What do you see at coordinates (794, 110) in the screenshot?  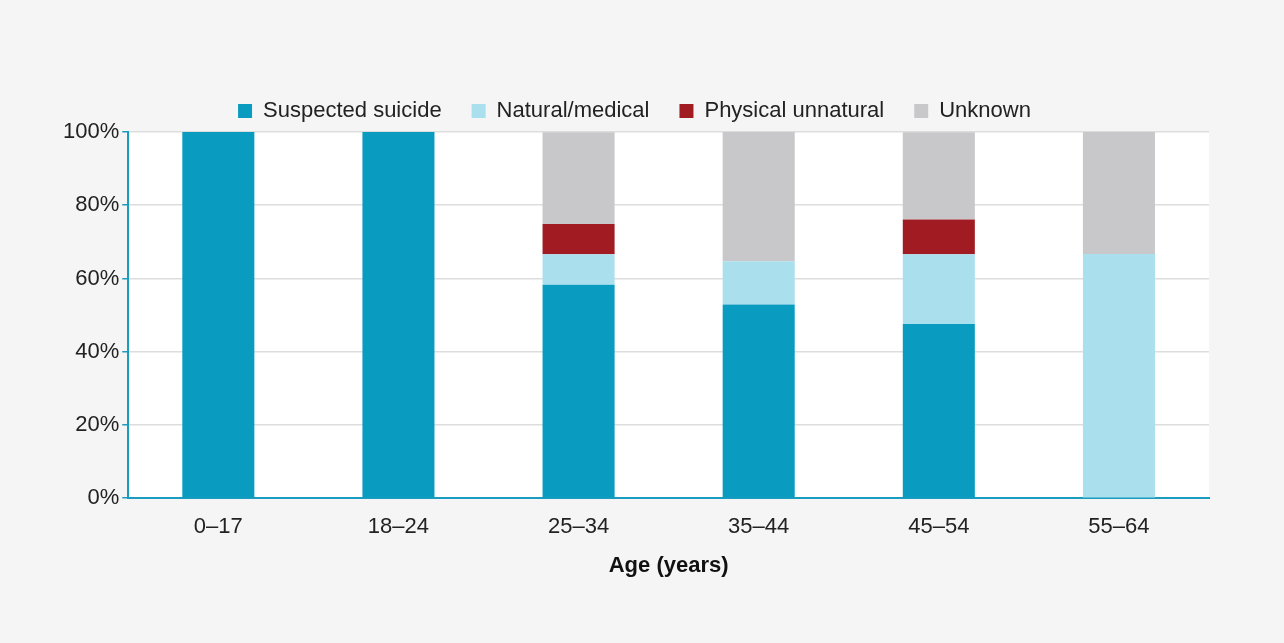 I see `legend-label: Physical unnatural` at bounding box center [794, 110].